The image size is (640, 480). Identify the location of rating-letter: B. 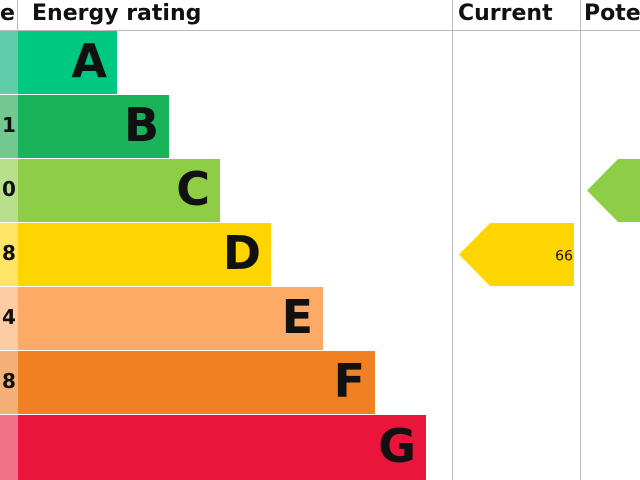
(141, 125).